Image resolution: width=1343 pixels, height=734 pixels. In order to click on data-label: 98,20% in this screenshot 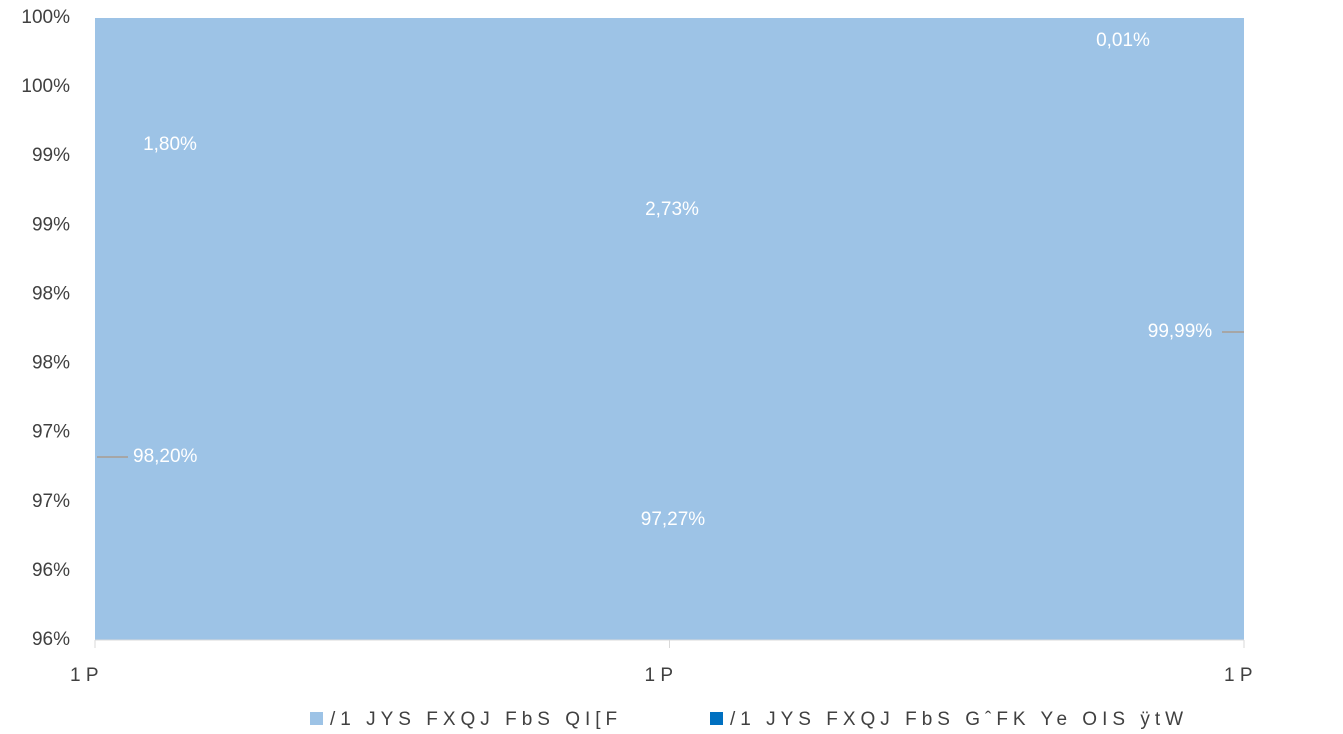, I will do `click(165, 456)`.